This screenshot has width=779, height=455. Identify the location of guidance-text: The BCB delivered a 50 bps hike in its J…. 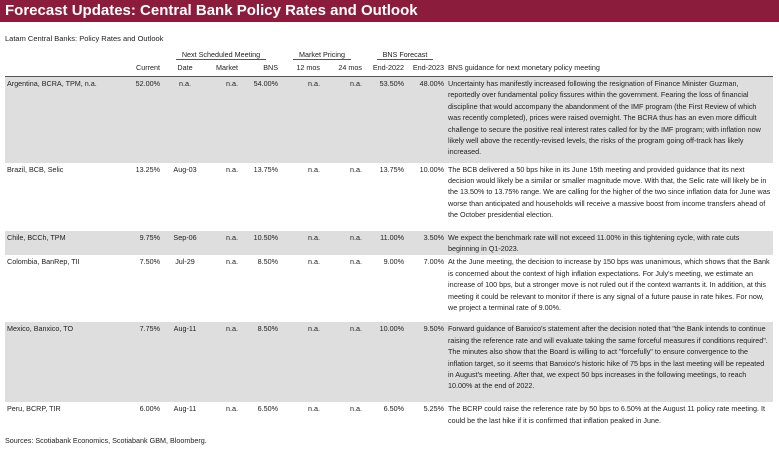
(609, 192).